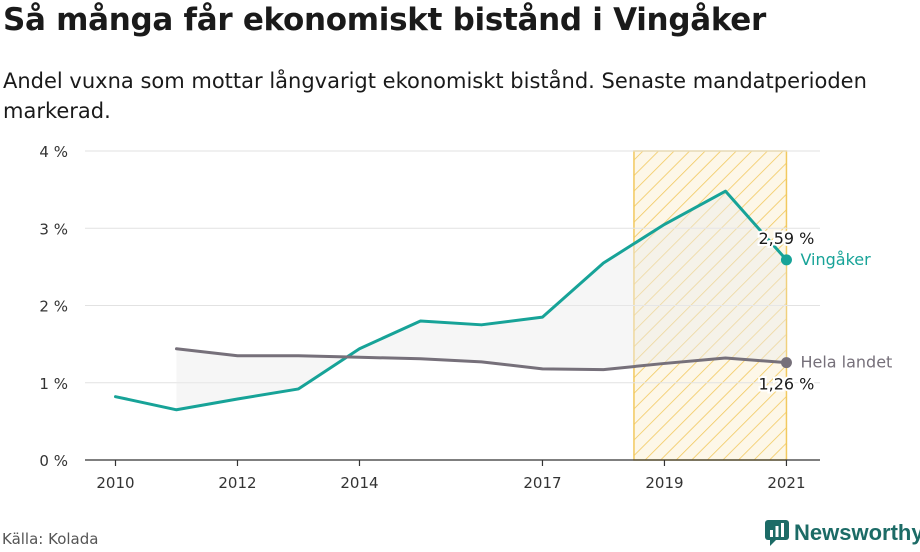 Image resolution: width=920 pixels, height=552 pixels. What do you see at coordinates (237, 483) in the screenshot?
I see `x-tick-label: 2012` at bounding box center [237, 483].